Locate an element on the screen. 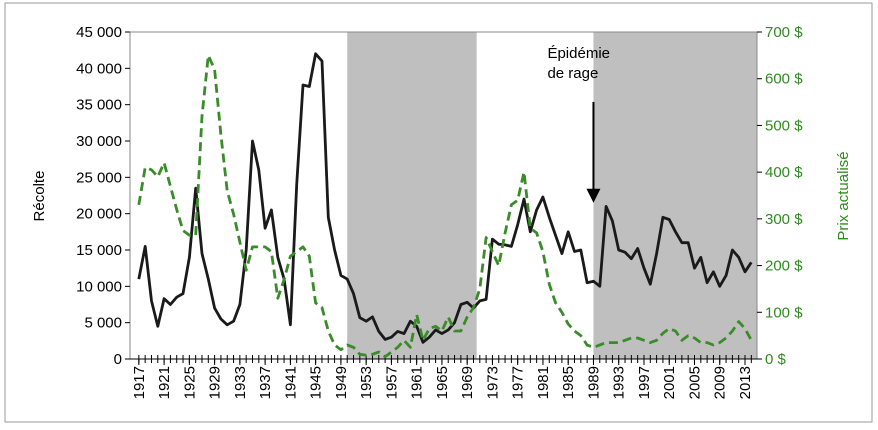 This screenshot has height=430, width=878. y2-tick-label: 200 $ is located at coordinates (784, 266).